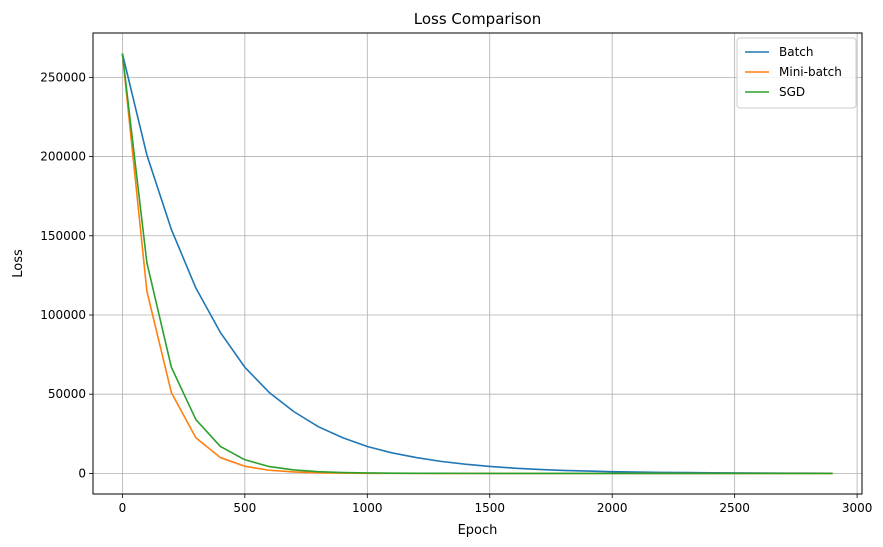 The image size is (883, 547). What do you see at coordinates (810, 72) in the screenshot?
I see `legend-label: Mini-batch` at bounding box center [810, 72].